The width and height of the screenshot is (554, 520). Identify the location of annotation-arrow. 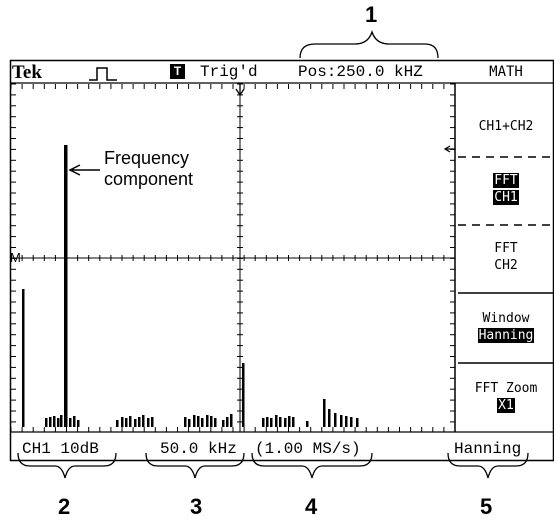
(84, 170).